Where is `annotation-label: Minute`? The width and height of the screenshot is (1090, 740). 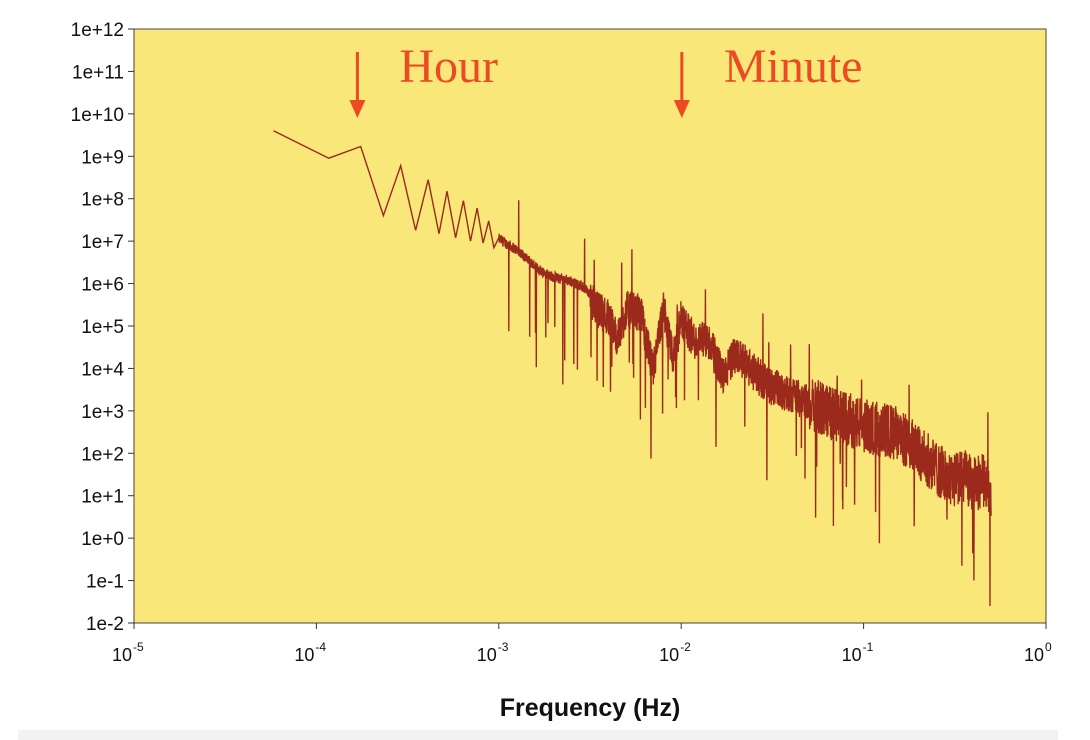
annotation-label: Minute is located at coordinates (793, 66).